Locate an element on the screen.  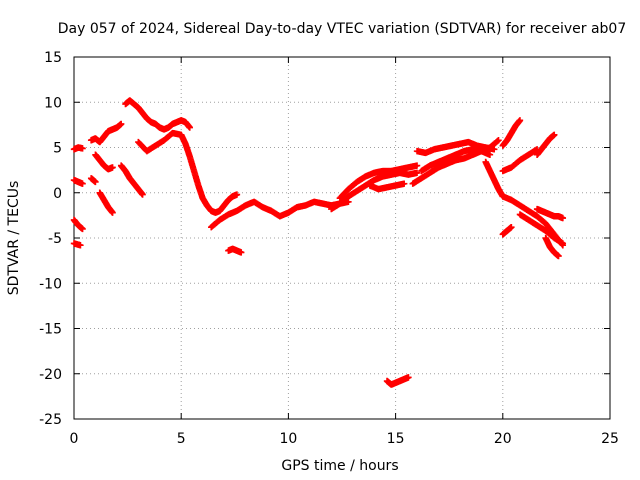
x-tick-label: 10 is located at coordinates (288, 439).